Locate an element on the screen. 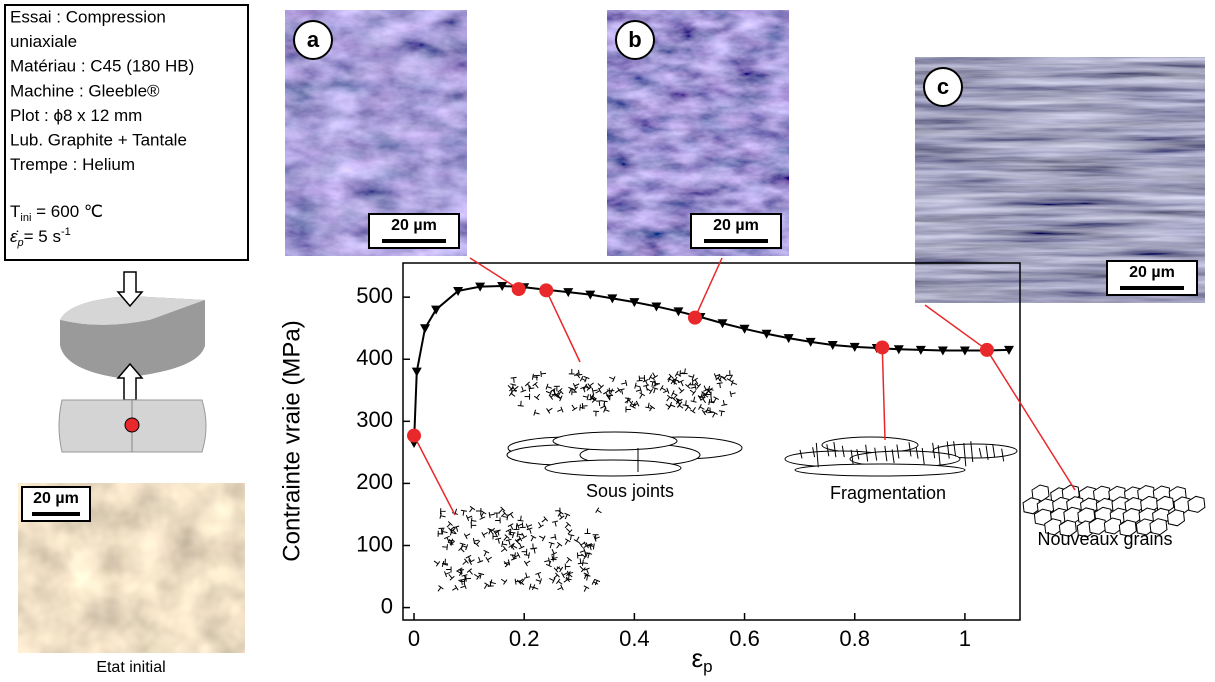 The width and height of the screenshot is (1215, 682). x-tick-label: 0.8 is located at coordinates (854, 638).